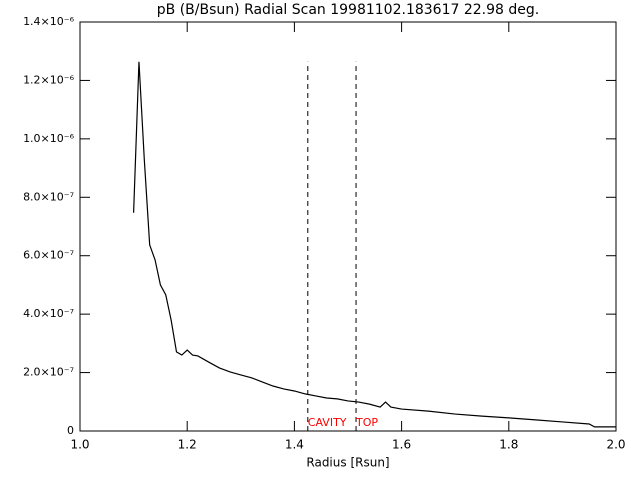 The width and height of the screenshot is (640, 480). Describe the element at coordinates (49, 79) in the screenshot. I see `y-tick-label: 1.2×10⁻⁶` at that location.